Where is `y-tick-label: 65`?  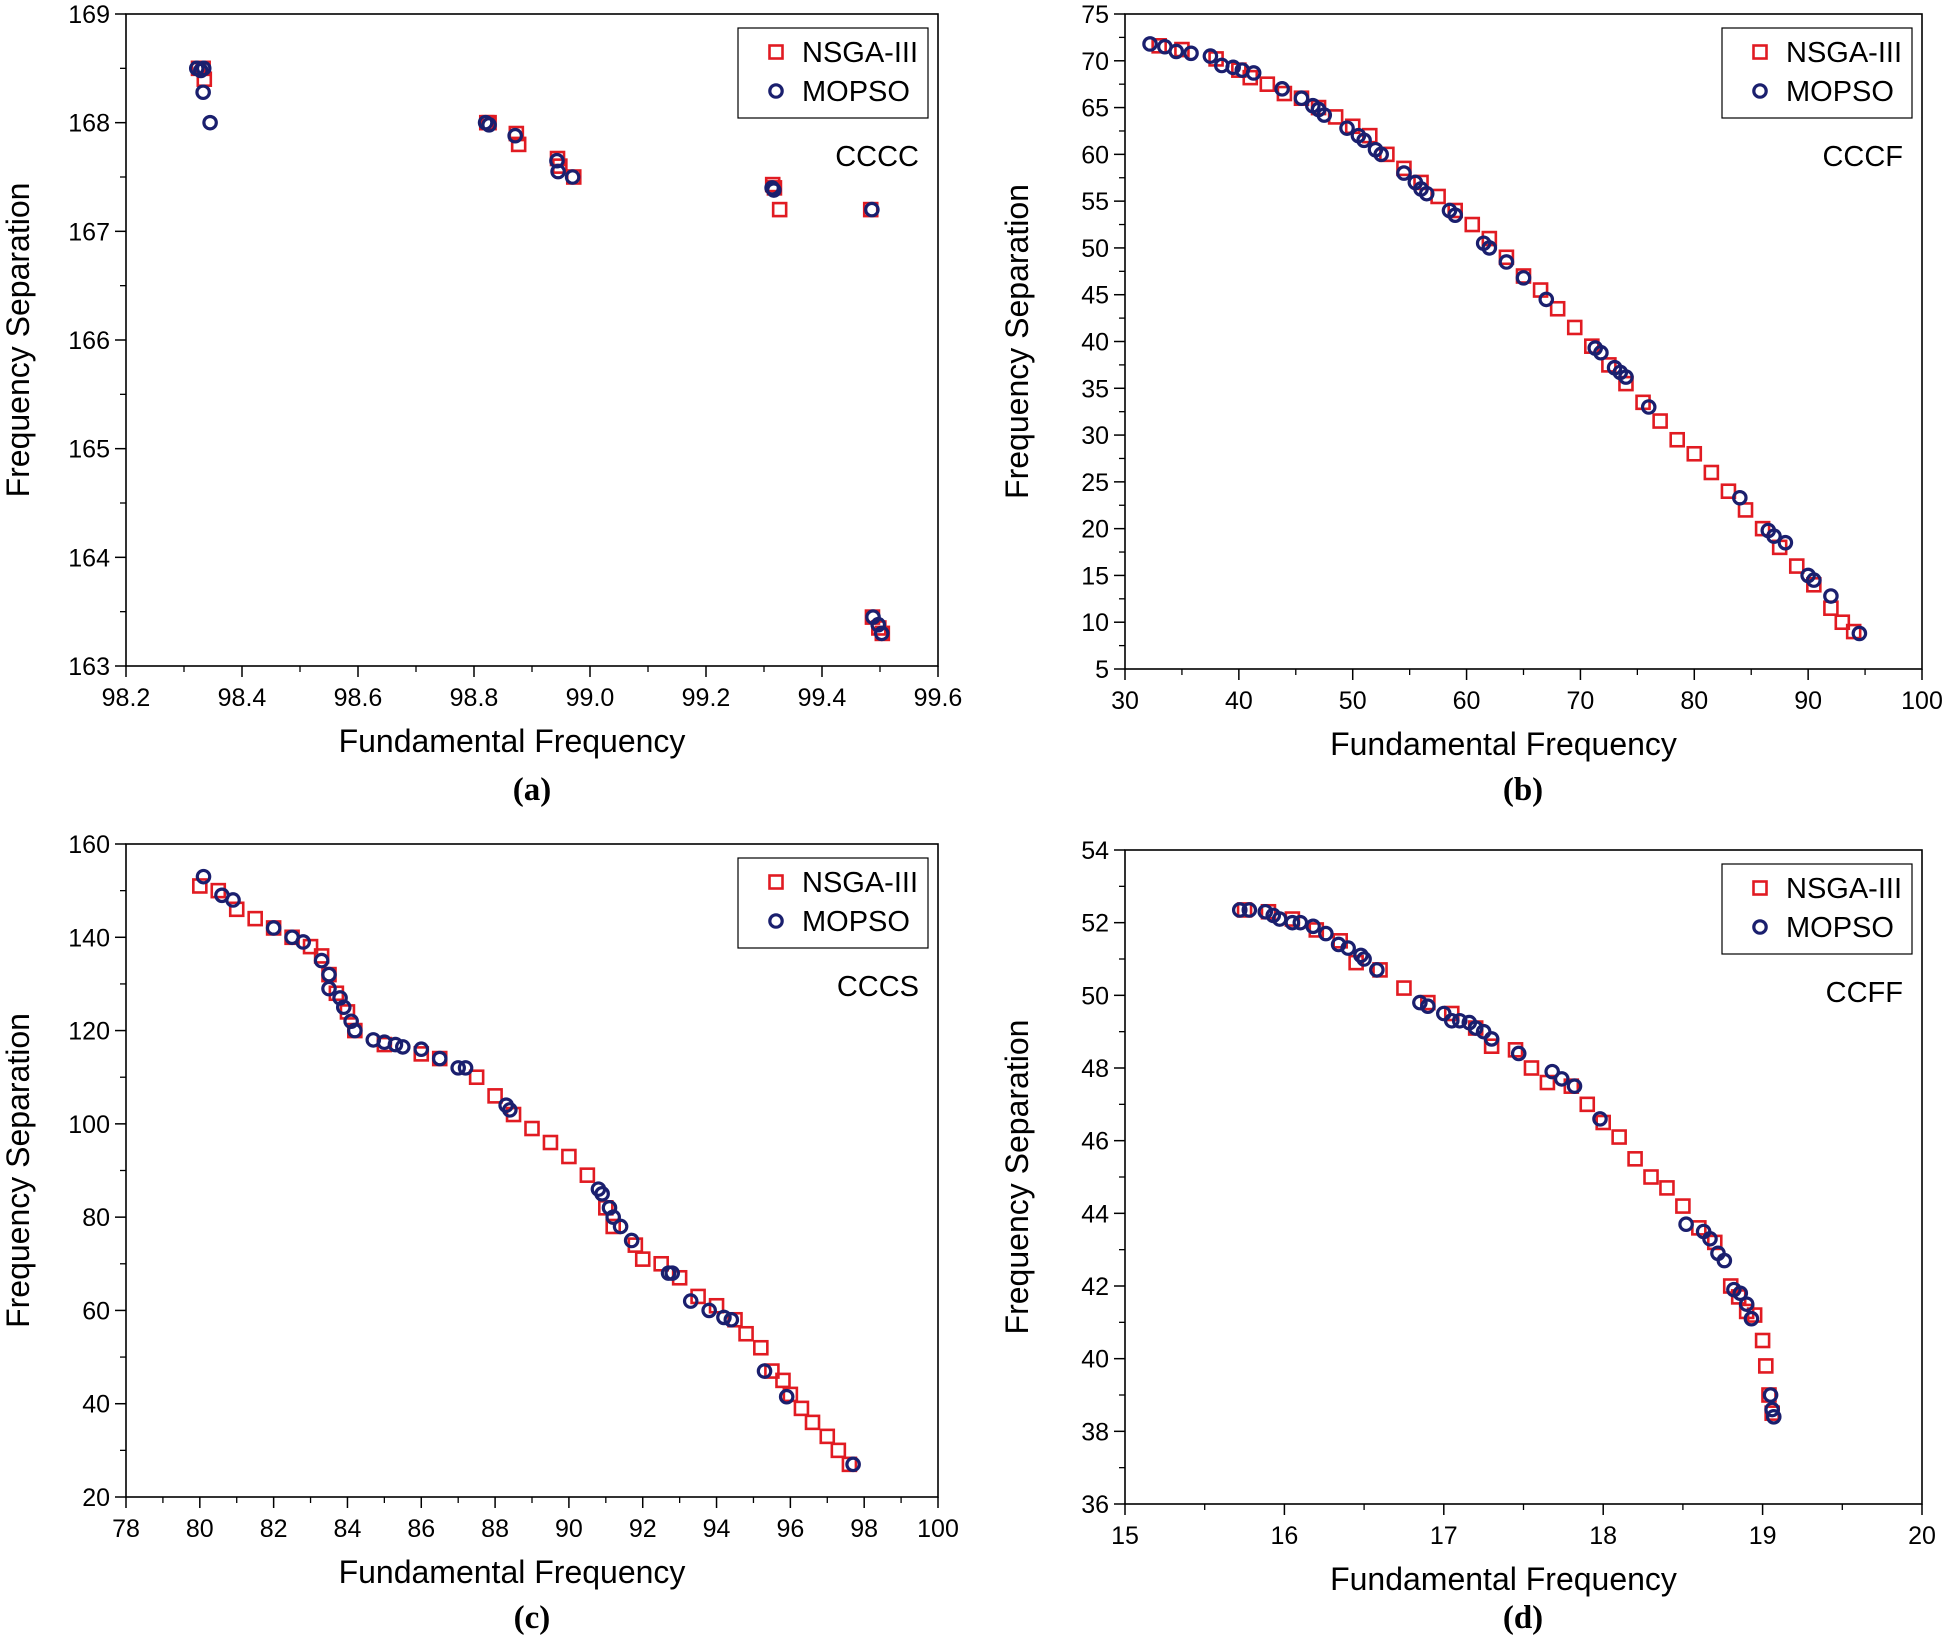
y-tick-label: 65 is located at coordinates (1095, 109).